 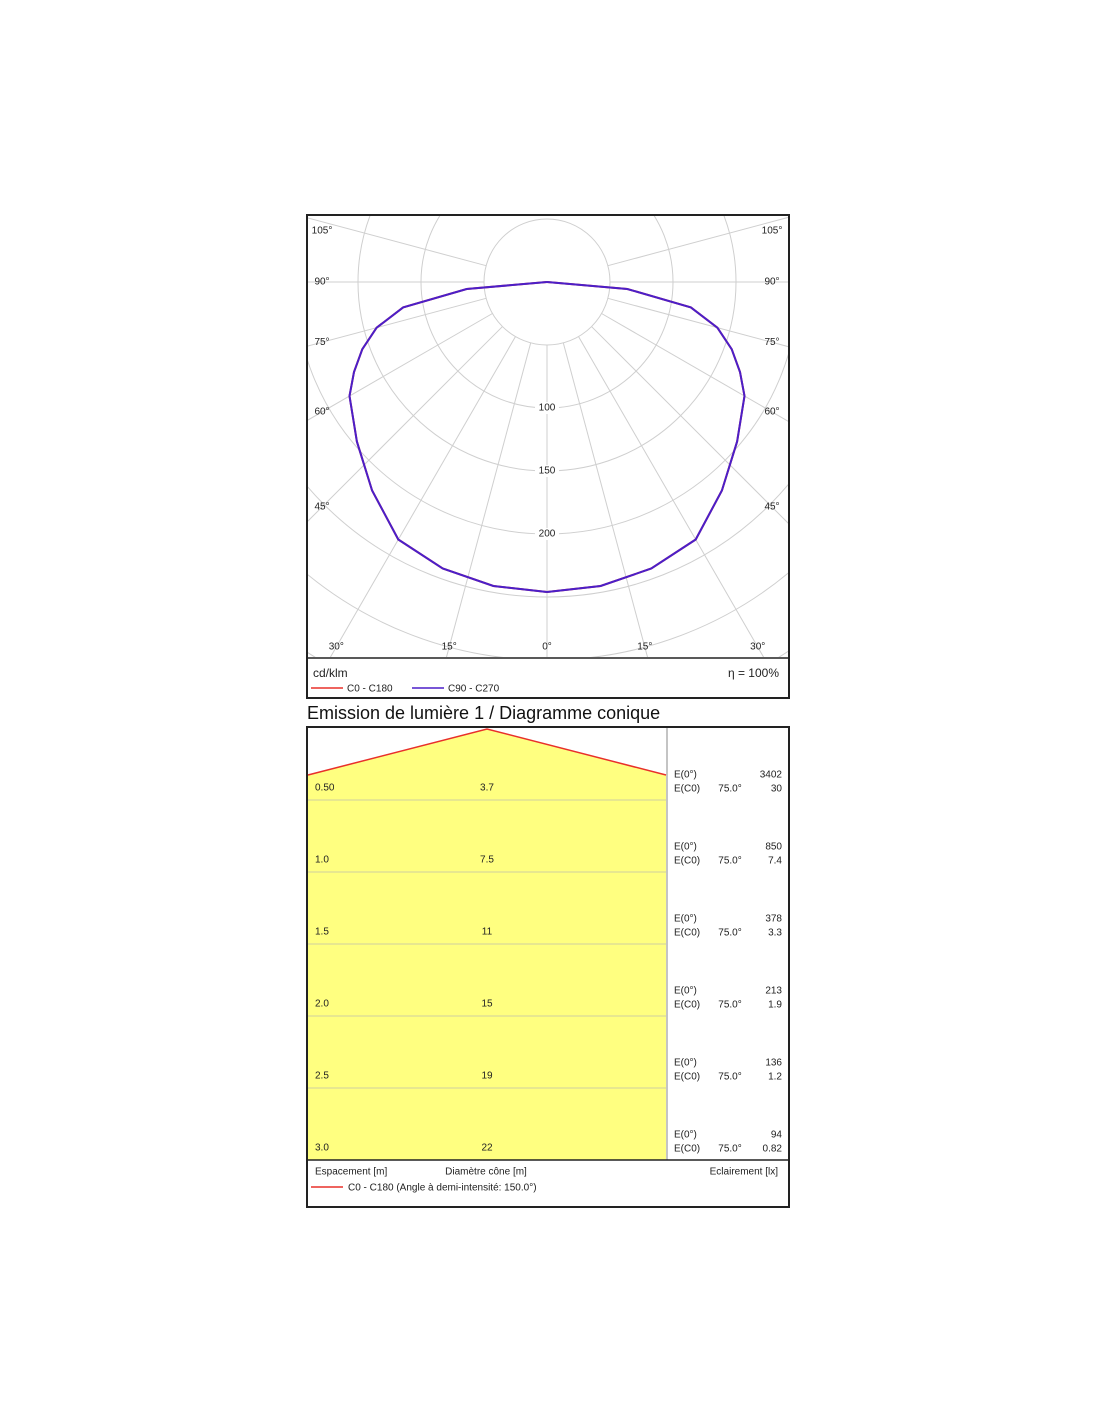 What do you see at coordinates (777, 789) in the screenshot?
I see `ec0: 30` at bounding box center [777, 789].